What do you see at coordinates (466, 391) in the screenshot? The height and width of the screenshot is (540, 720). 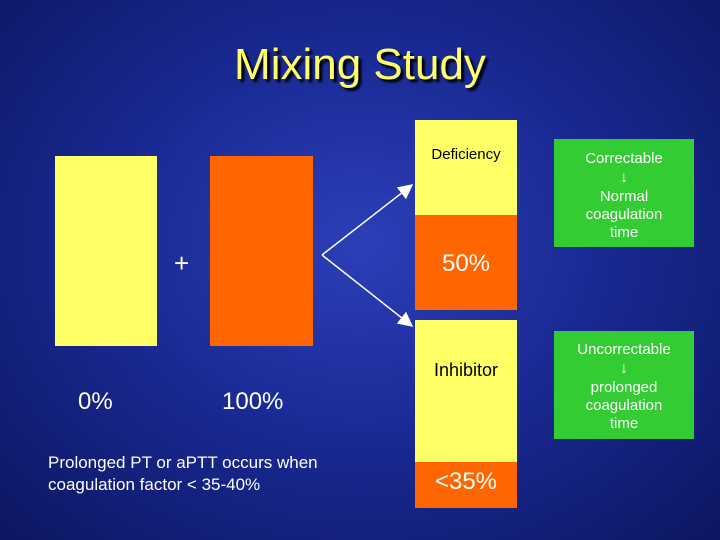 I see `inhibitor-mix-top` at bounding box center [466, 391].